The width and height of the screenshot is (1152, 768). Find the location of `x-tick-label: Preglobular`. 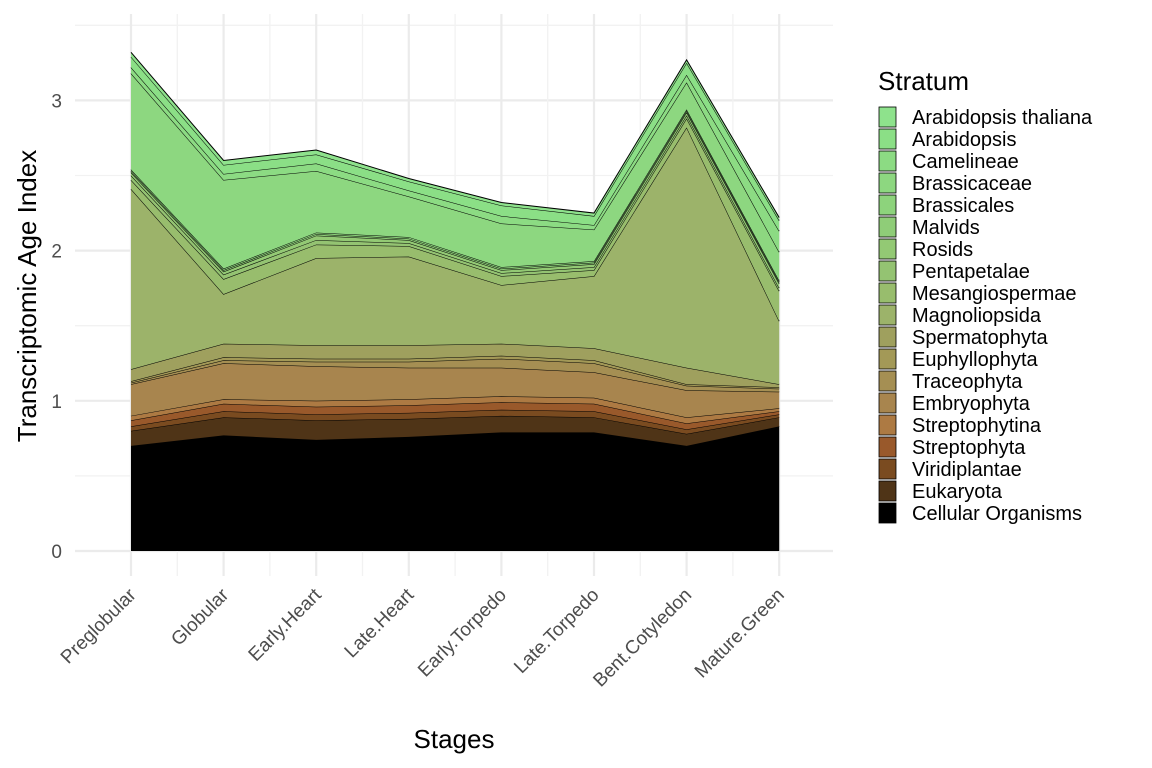

x-tick-label: Preglobular is located at coordinates (99, 626).